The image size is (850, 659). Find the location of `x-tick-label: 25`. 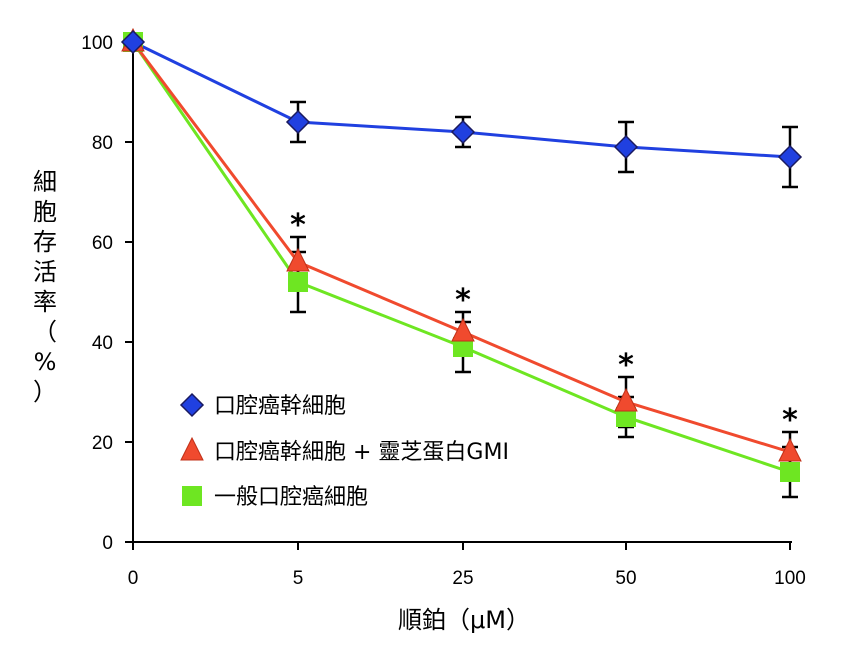

x-tick-label: 25 is located at coordinates (462, 578).